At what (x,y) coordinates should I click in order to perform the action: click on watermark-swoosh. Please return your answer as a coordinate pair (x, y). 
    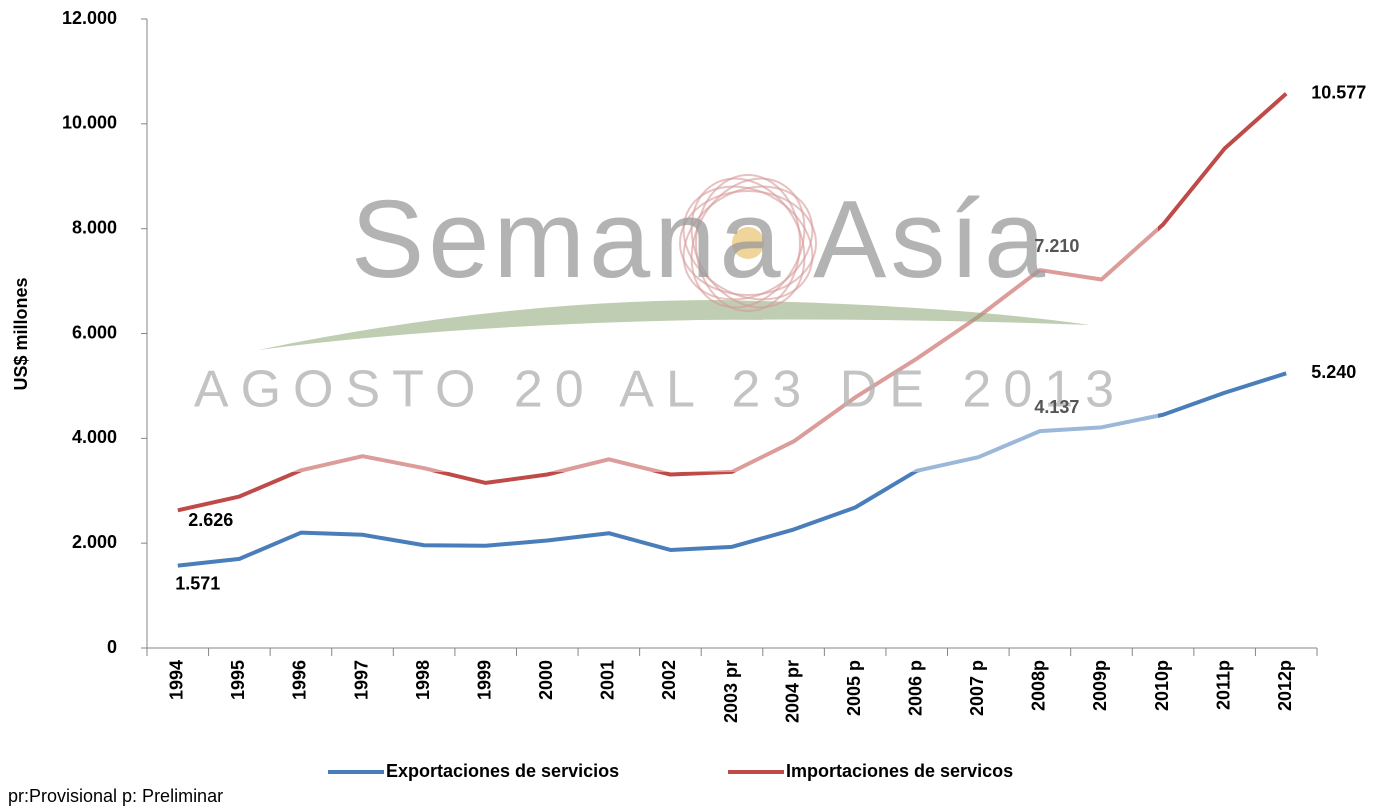
    Looking at the image, I should click on (674, 325).